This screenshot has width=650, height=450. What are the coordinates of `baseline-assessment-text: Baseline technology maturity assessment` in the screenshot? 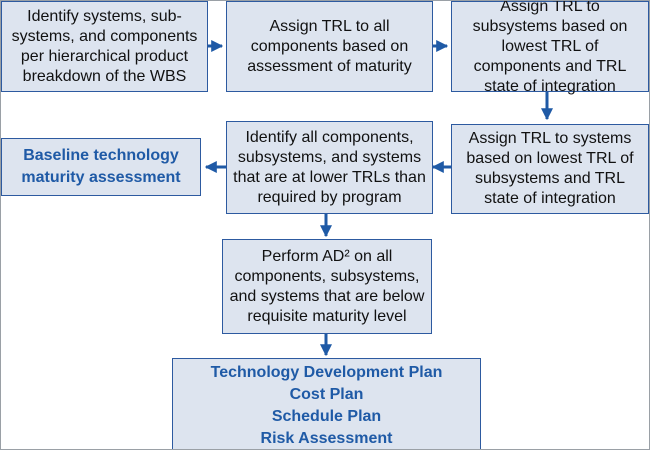 It's located at (101, 166).